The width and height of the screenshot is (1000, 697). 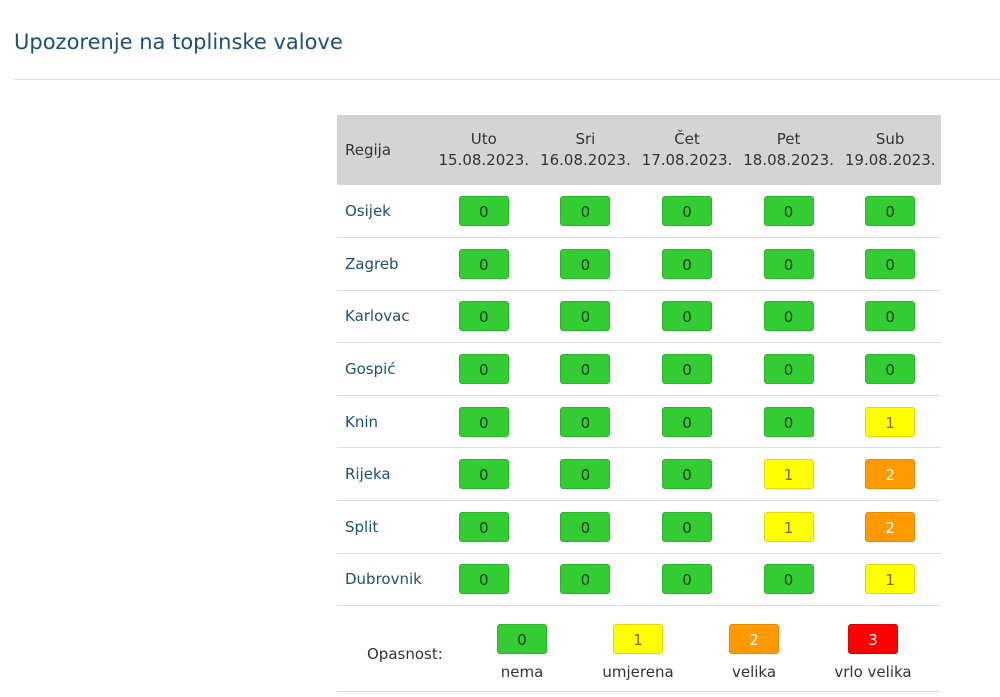 I want to click on legend-item-nema: 0 nema, so click(x=522, y=652).